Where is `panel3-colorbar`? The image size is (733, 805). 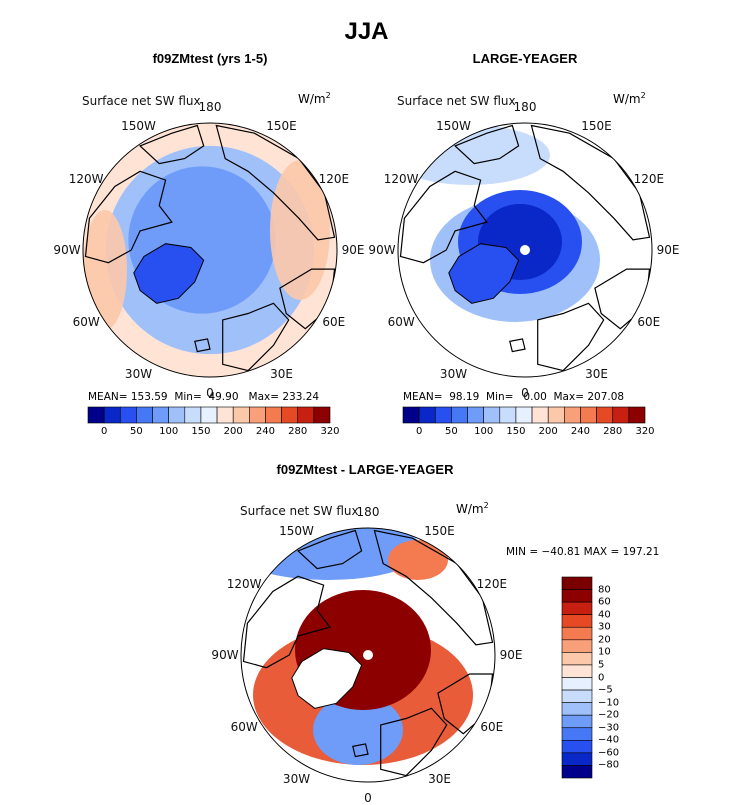 panel3-colorbar is located at coordinates (577, 677).